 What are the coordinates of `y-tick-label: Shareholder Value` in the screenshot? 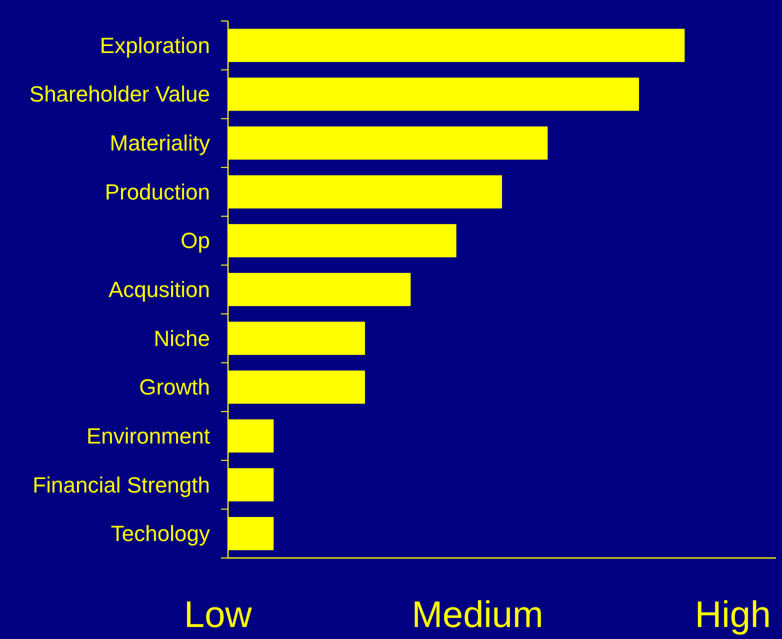 It's located at (119, 94).